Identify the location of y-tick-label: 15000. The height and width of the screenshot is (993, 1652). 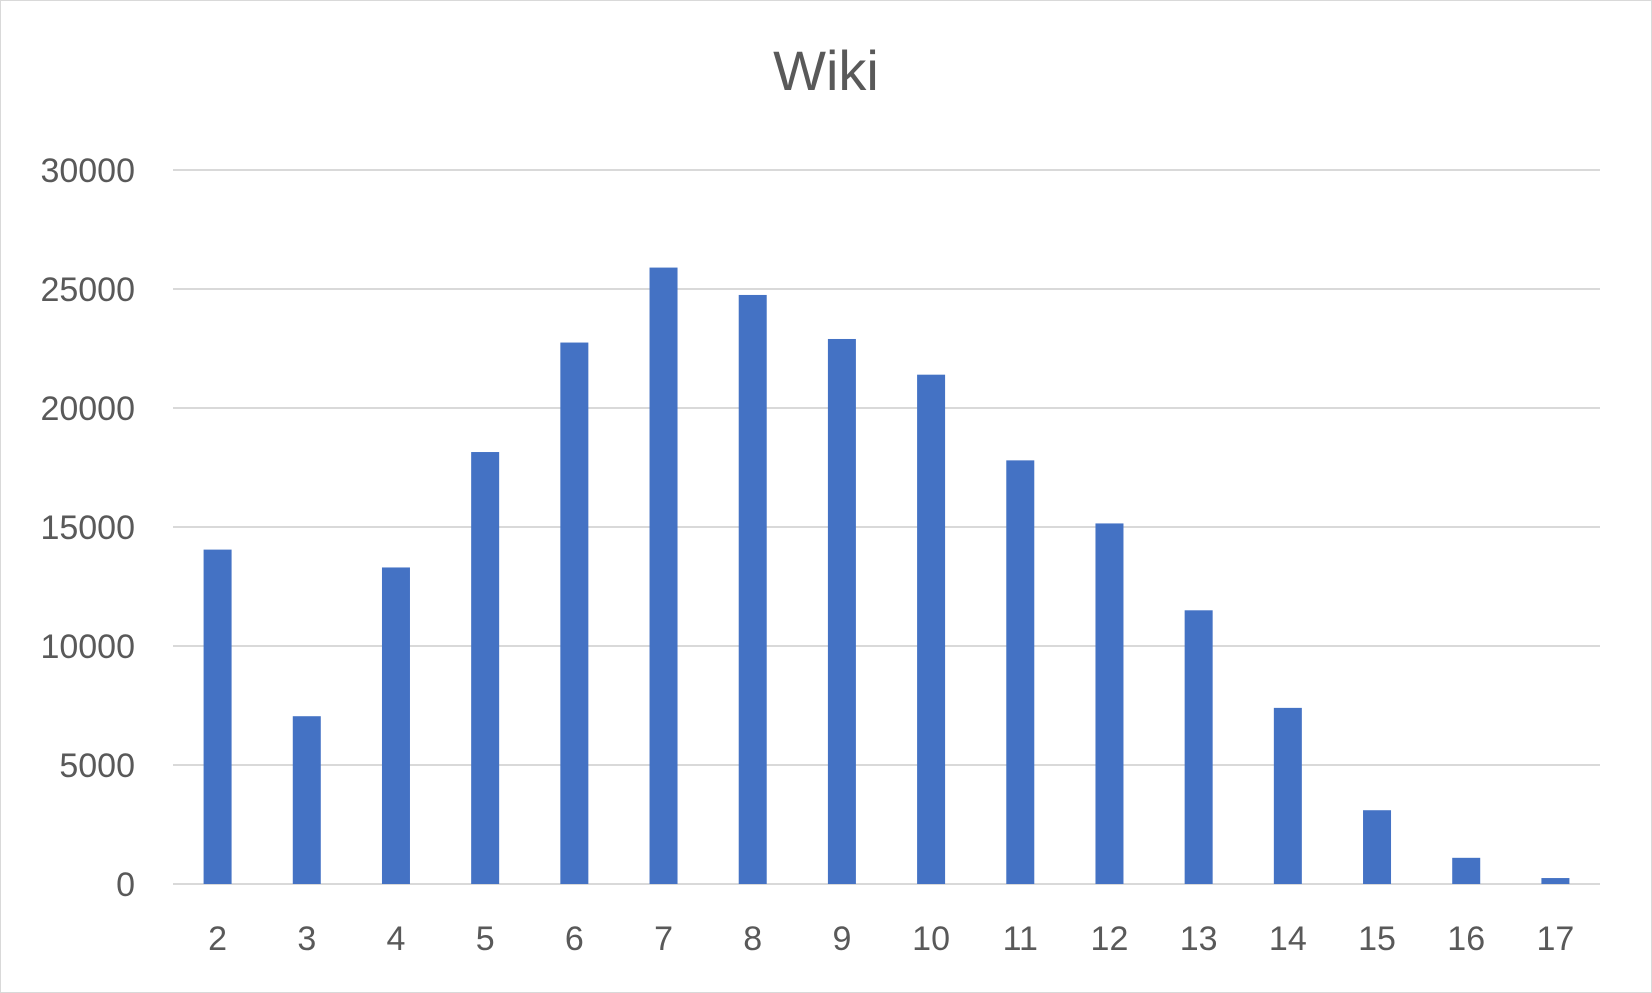
(87, 528).